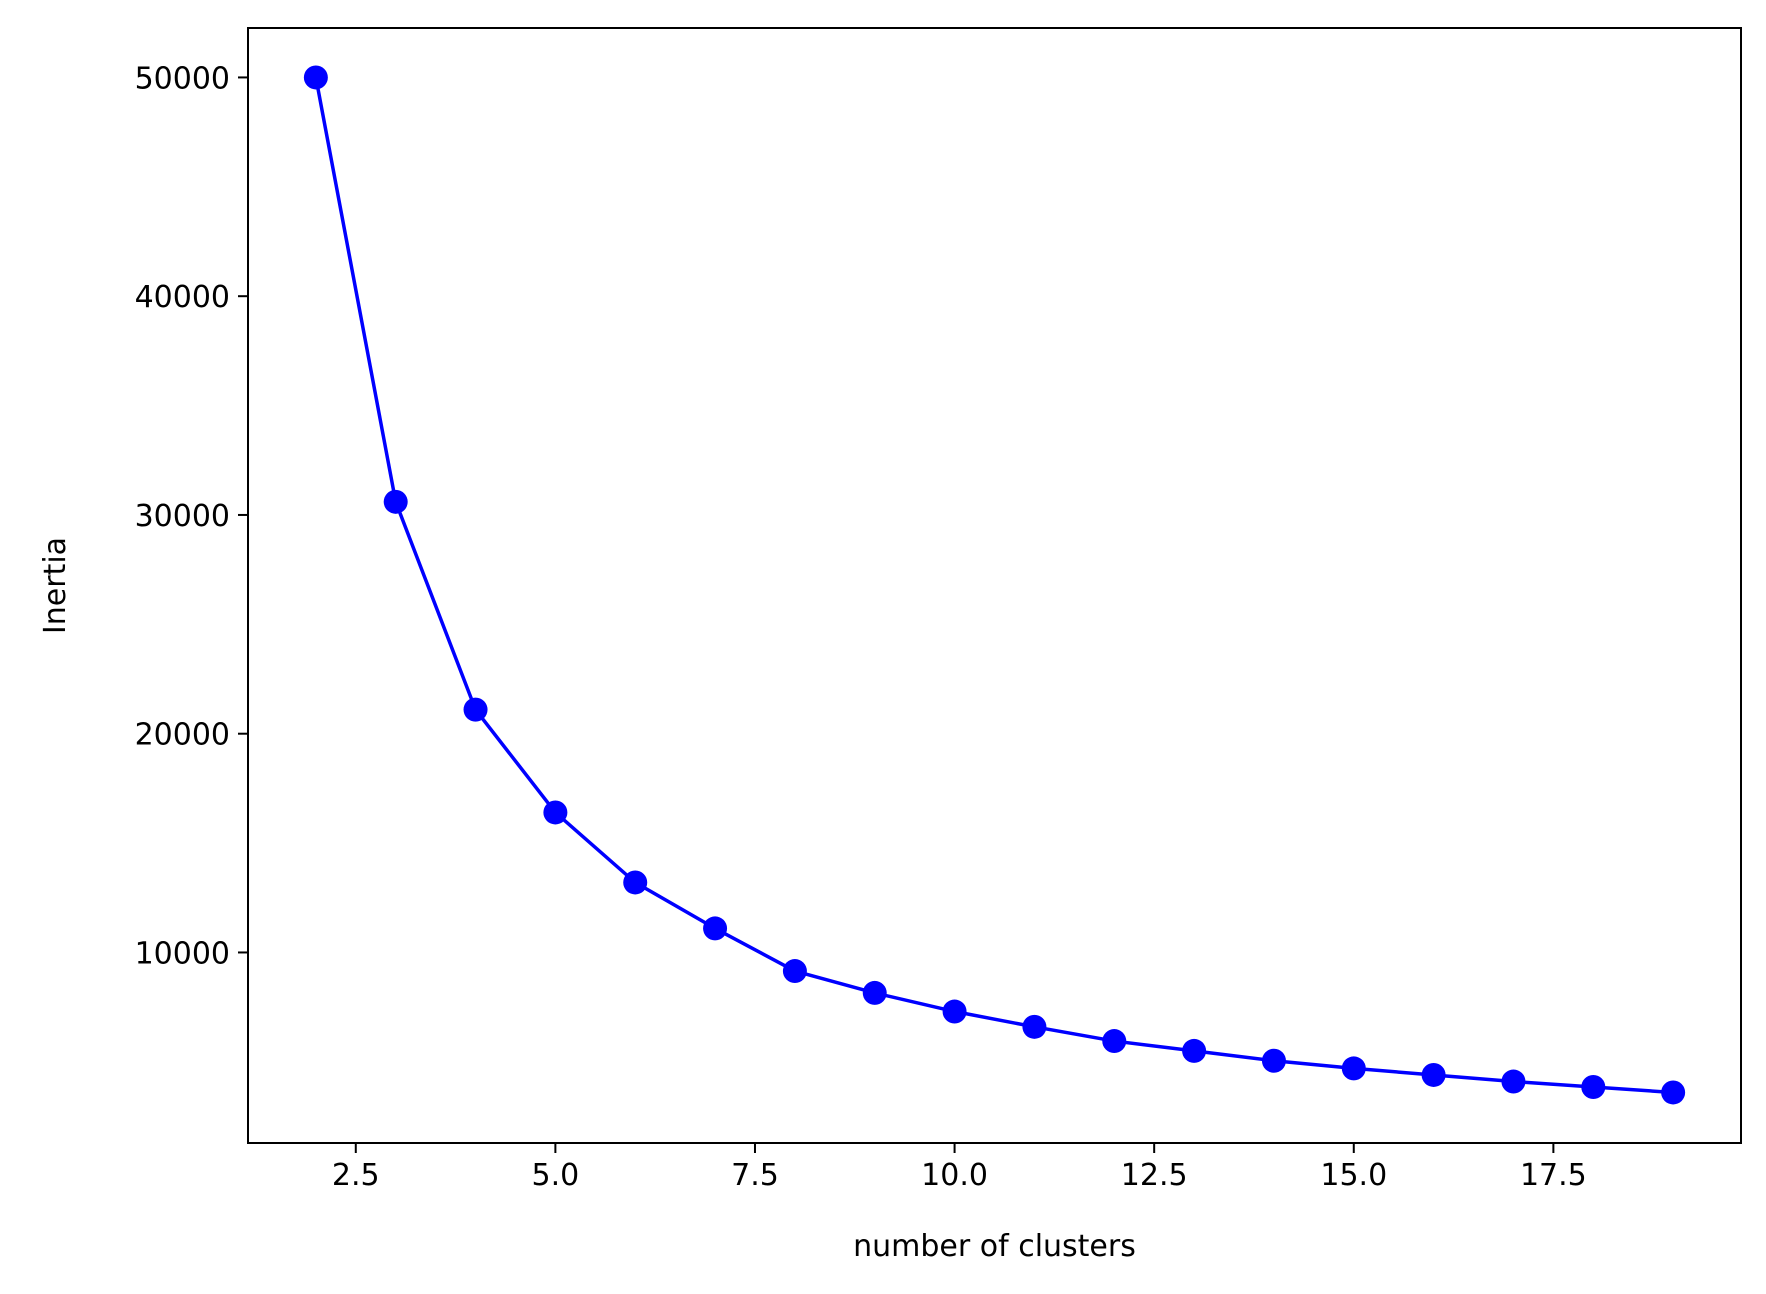 The width and height of the screenshot is (1766, 1294). I want to click on y-tick-label: 10000, so click(182, 953).